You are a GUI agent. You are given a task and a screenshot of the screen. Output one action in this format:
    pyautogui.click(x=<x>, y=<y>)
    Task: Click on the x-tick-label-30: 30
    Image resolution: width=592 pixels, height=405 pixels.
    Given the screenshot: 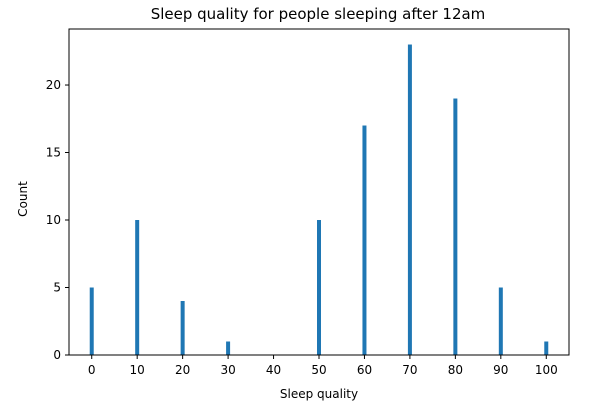 What is the action you would take?
    pyautogui.click(x=227, y=370)
    